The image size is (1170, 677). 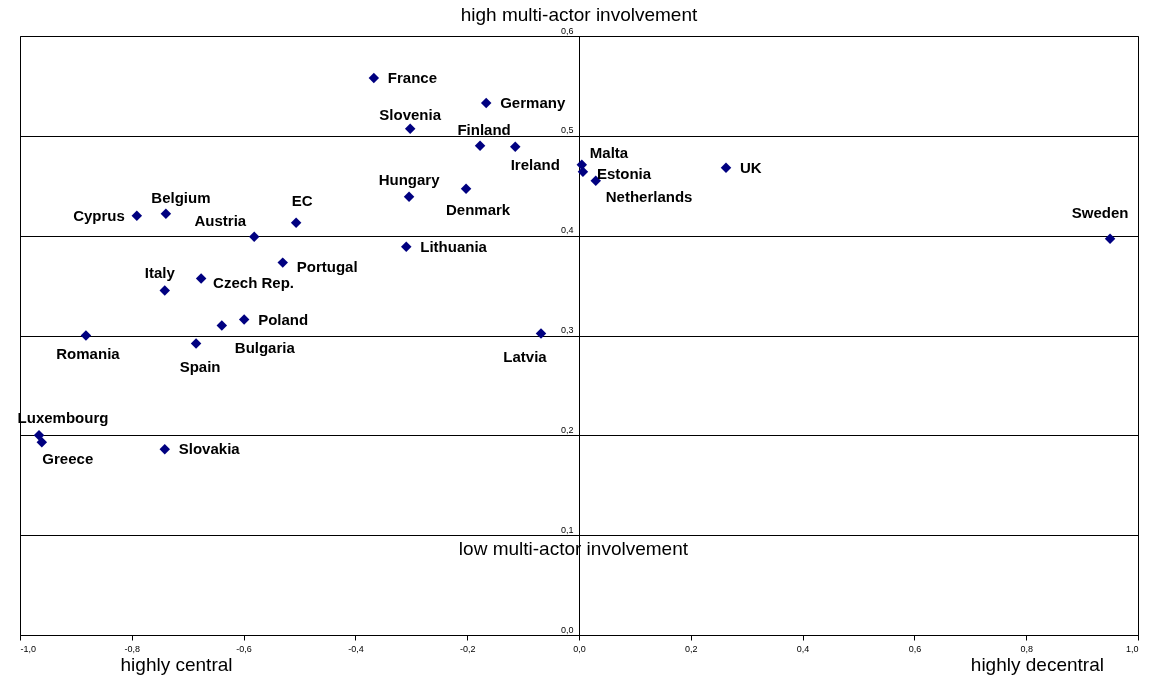 What do you see at coordinates (567, 529) in the screenshot?
I see `y-tick-label: 0,1` at bounding box center [567, 529].